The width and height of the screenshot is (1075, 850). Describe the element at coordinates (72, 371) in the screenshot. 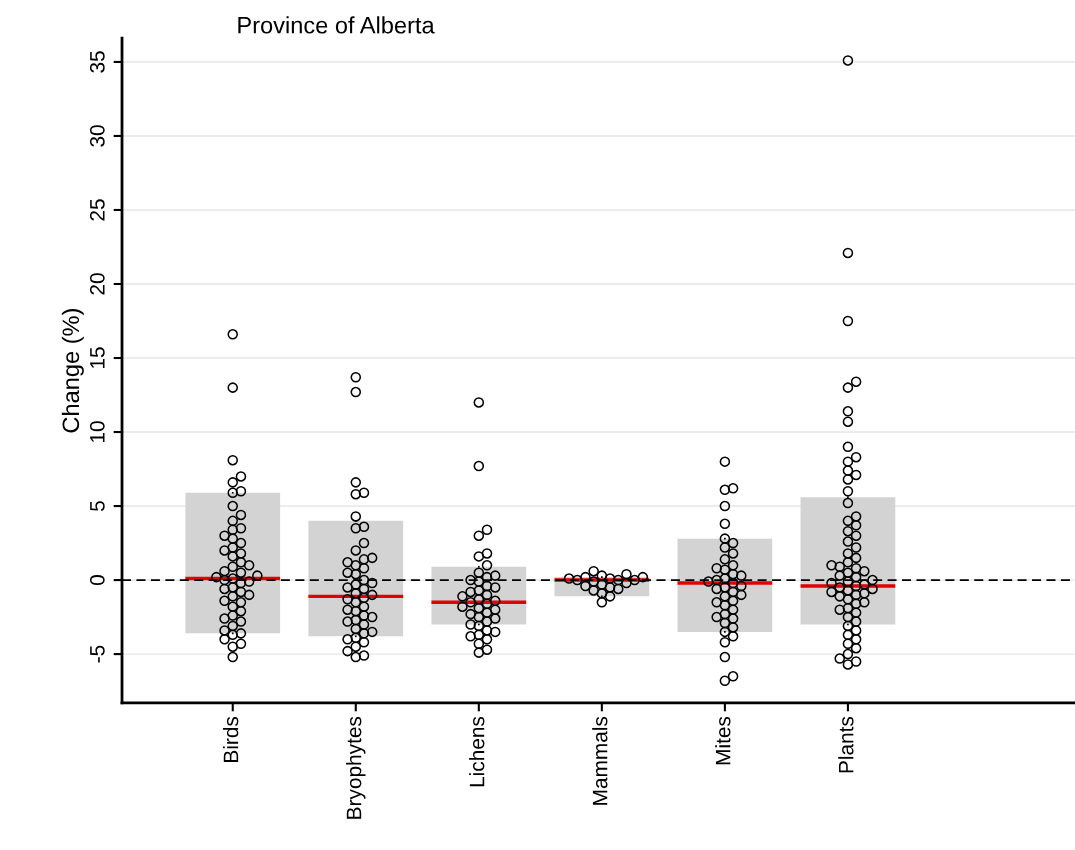

I see `y-axis-title: Change (%)` at that location.